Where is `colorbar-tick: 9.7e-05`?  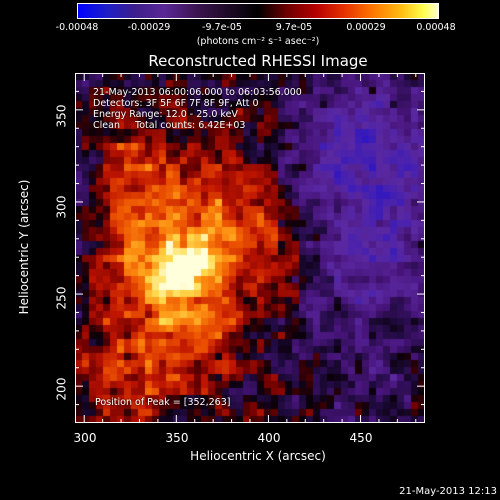
colorbar-tick: 9.7e-05 is located at coordinates (294, 27).